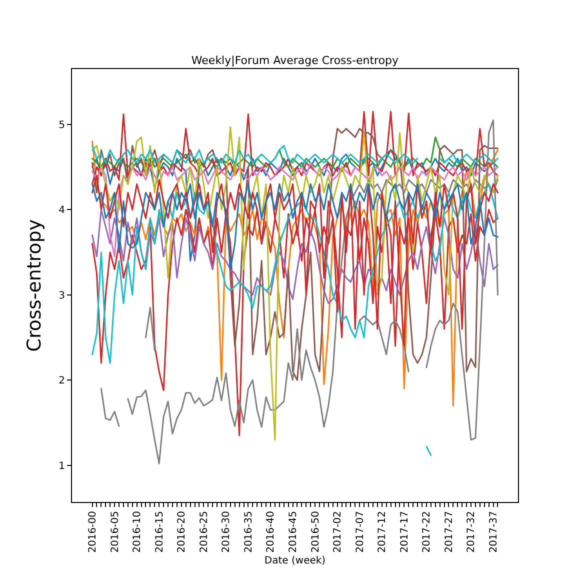 This screenshot has width=576, height=576. Describe the element at coordinates (338, 532) in the screenshot. I see `x-tick-label: 2017-02` at that location.